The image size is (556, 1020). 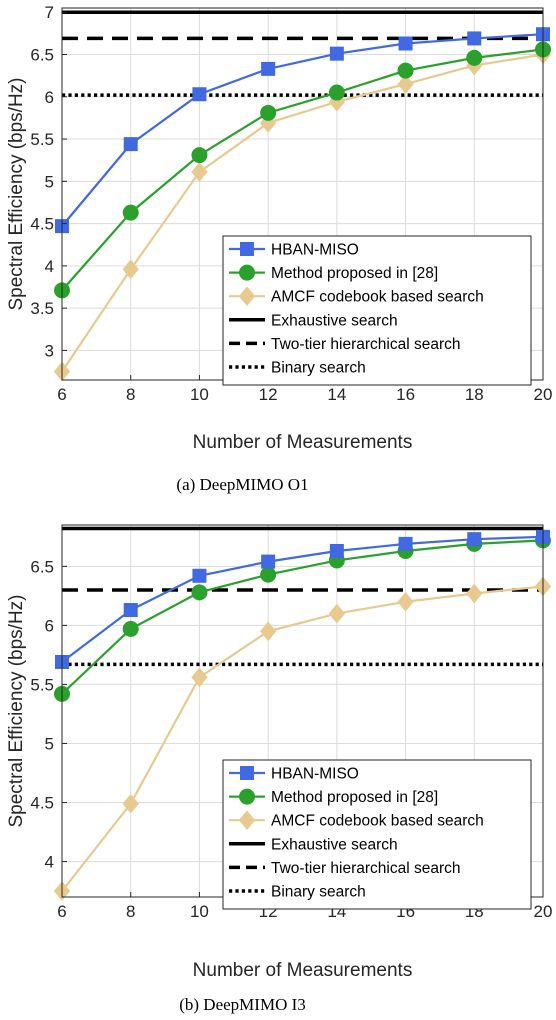 I want to click on series-line-hban-miso, so click(x=302, y=599).